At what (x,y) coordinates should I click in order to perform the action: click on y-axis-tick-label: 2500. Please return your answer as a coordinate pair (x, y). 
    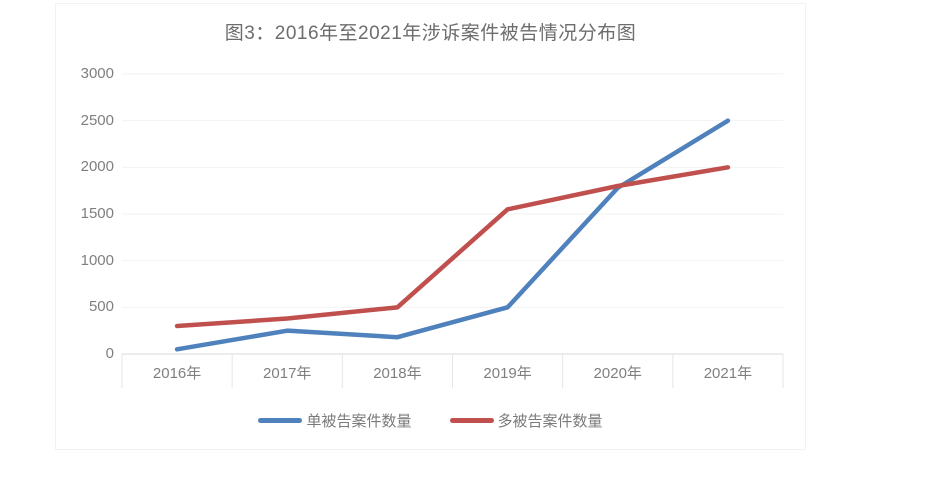
    Looking at the image, I should click on (97, 120).